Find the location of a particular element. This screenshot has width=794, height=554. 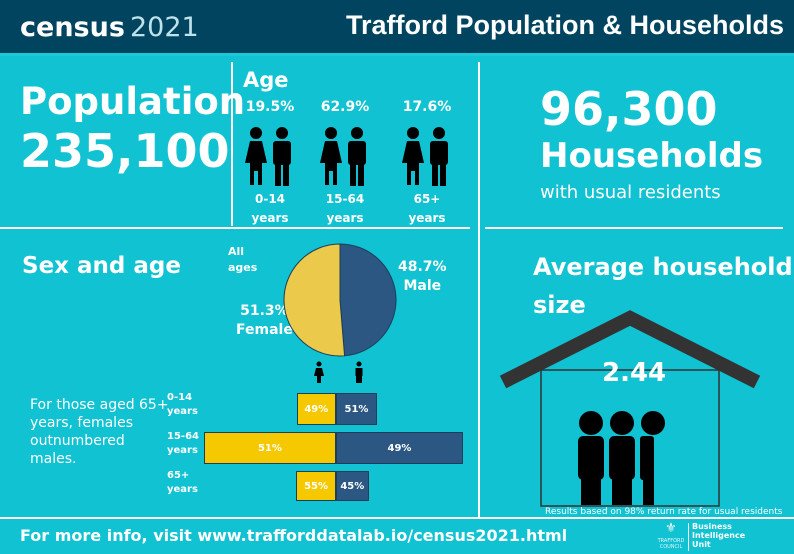

pie-slice-female is located at coordinates (314, 300).